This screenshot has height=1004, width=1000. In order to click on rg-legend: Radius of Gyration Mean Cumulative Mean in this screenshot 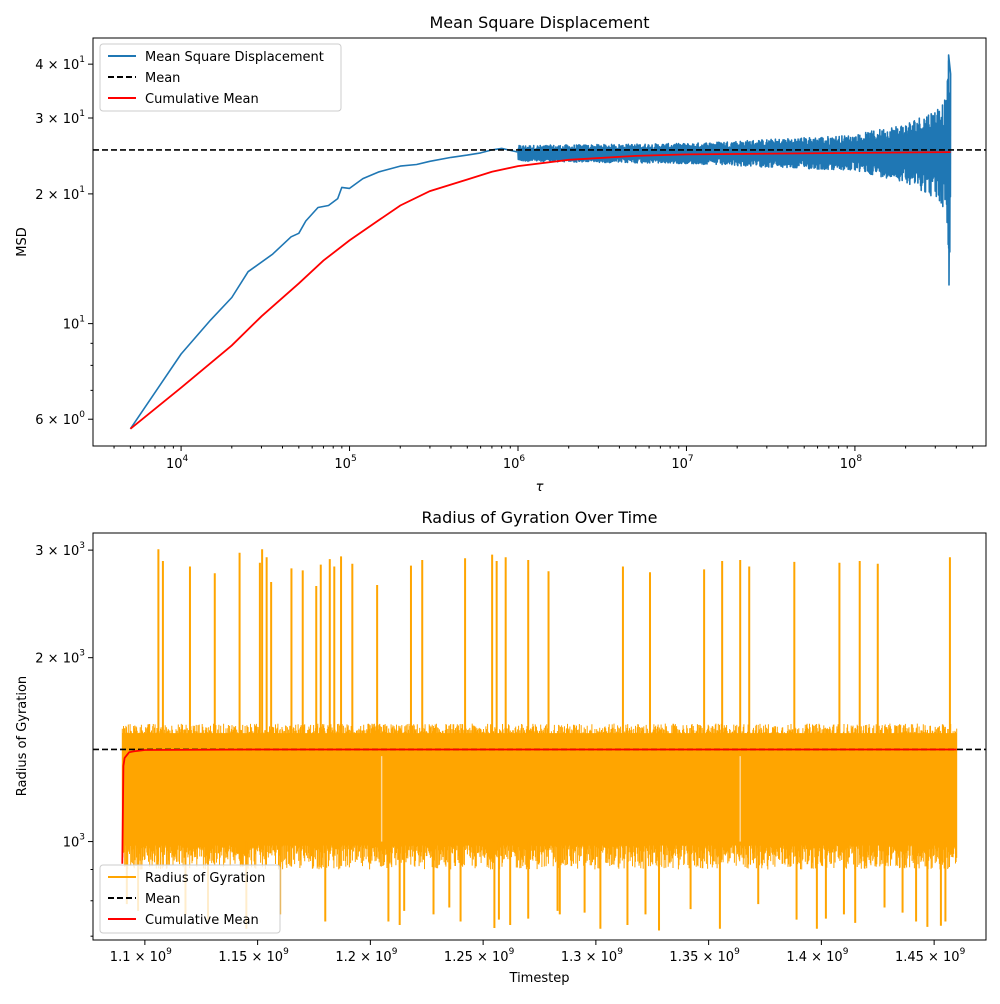, I will do `click(190, 899)`.